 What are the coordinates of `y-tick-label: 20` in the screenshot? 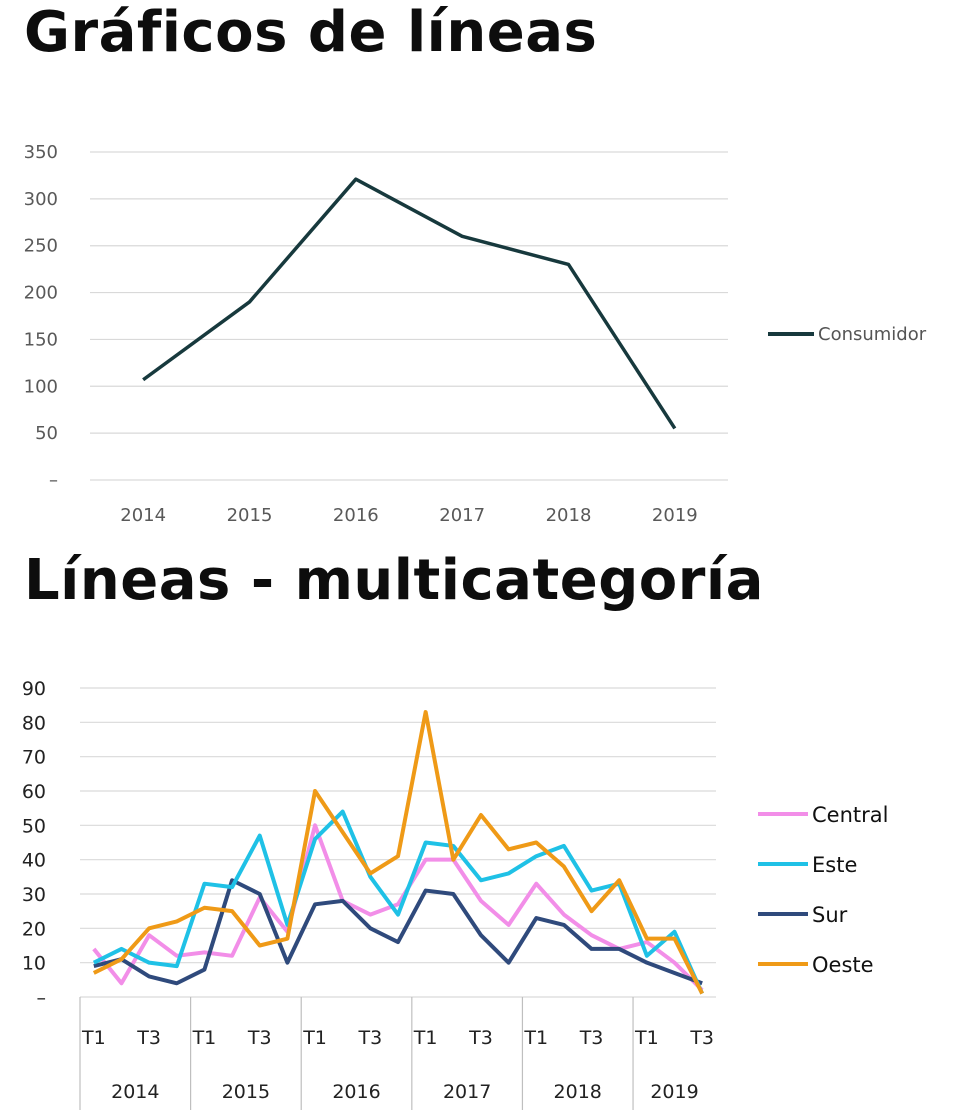 It's located at (34, 929).